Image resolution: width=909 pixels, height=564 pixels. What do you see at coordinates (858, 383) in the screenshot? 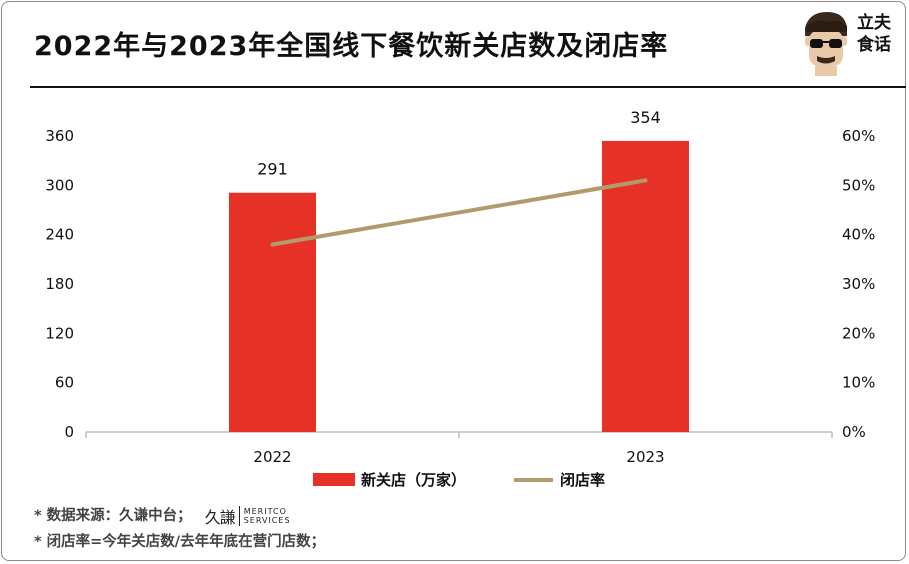
I see `right-tick-label: 10%` at bounding box center [858, 383].